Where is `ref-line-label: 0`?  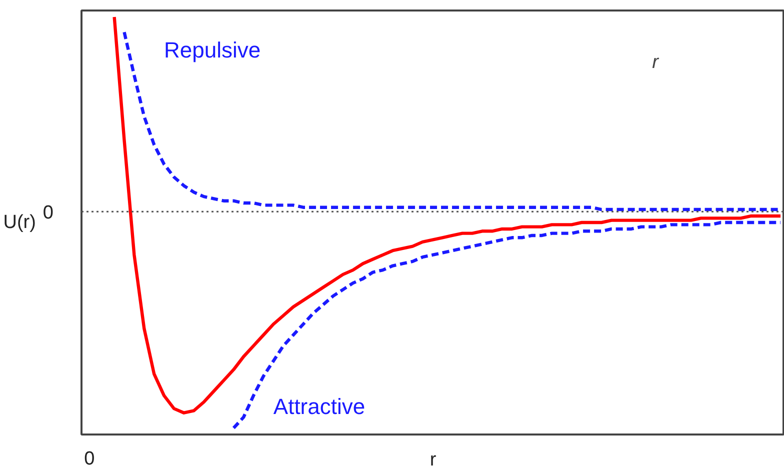
ref-line-label: 0 is located at coordinates (48, 213).